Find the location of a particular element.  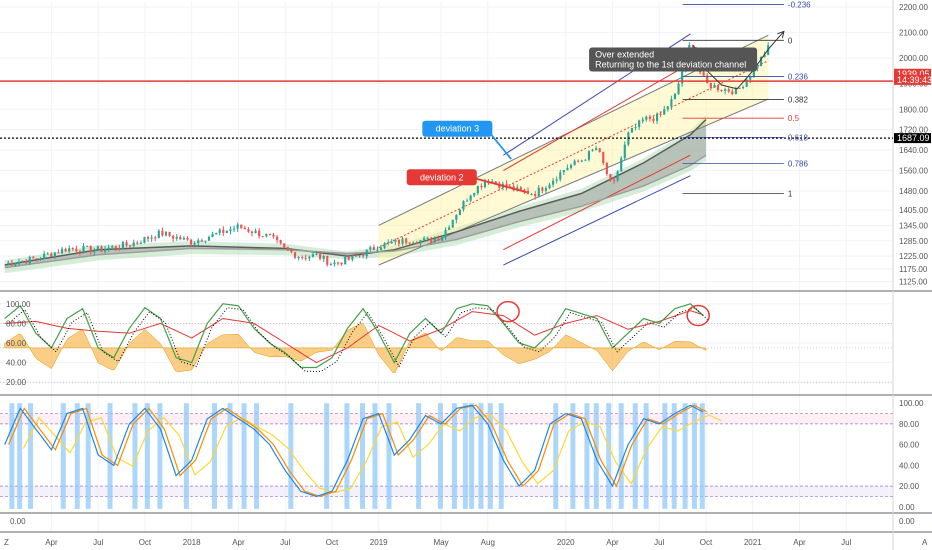

osc2-yellow-line is located at coordinates (372, 454).